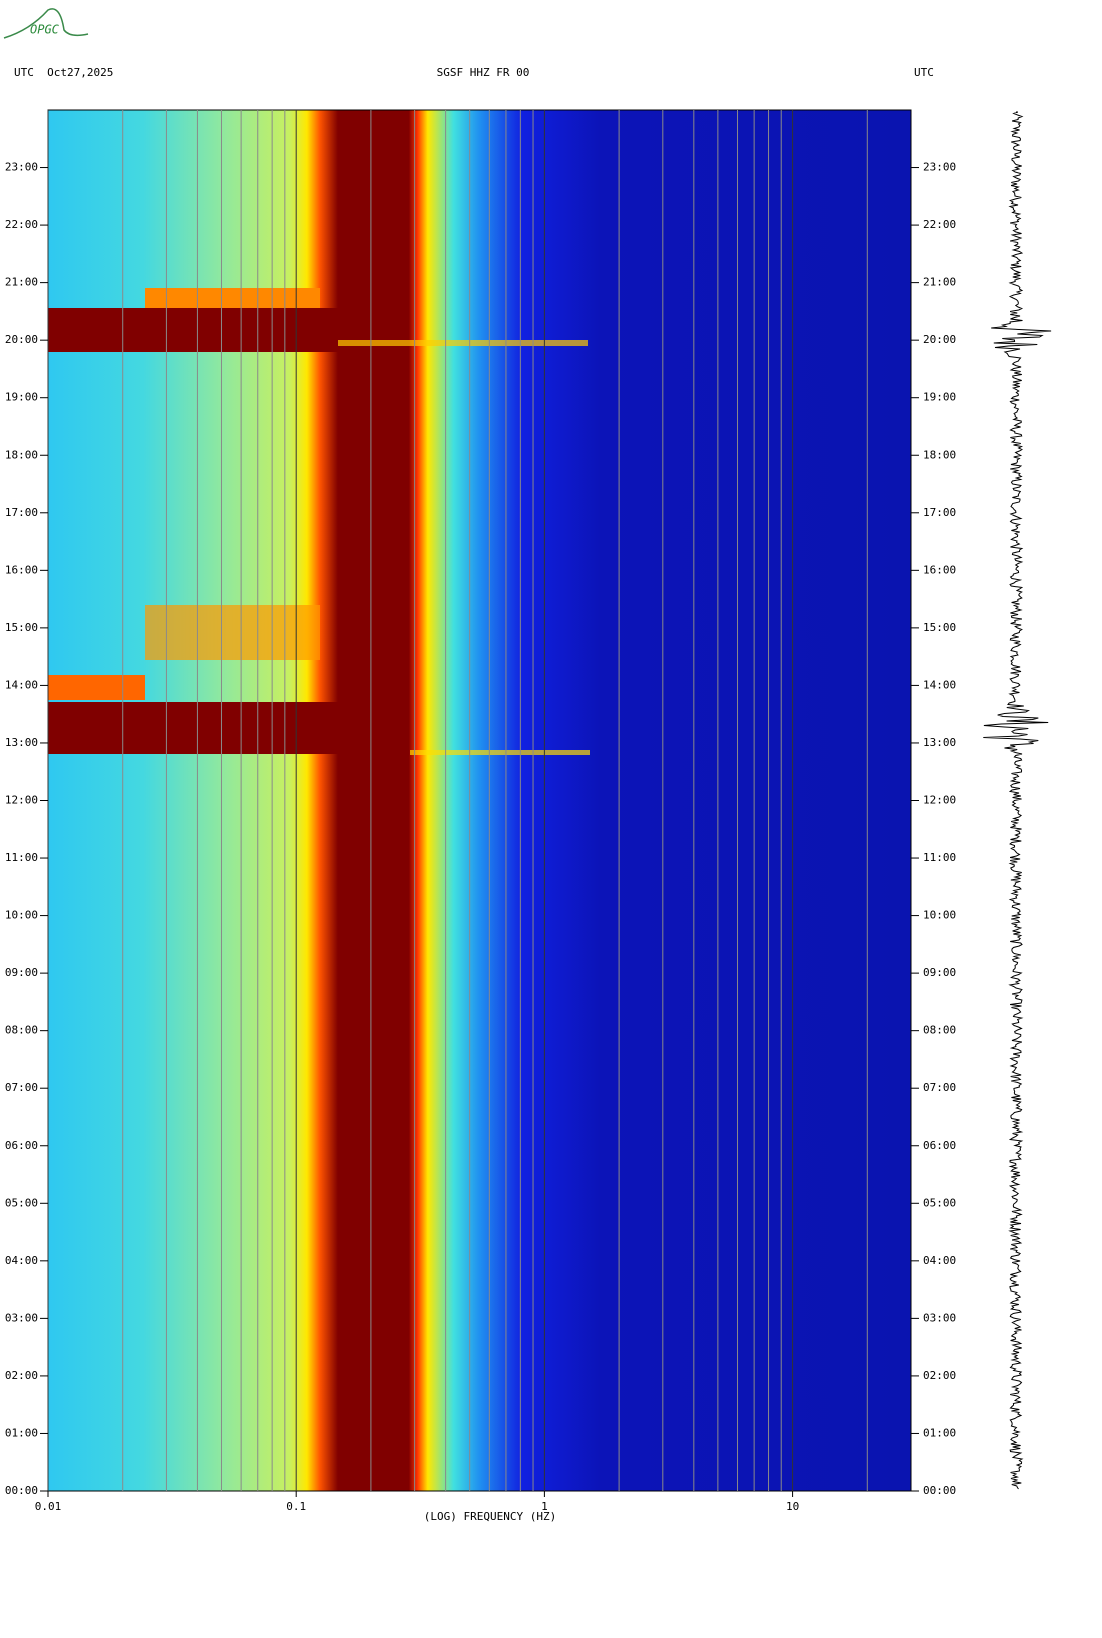 The image size is (1102, 1638). I want to click on chart-title: SGSF HHZ FR 00, so click(483, 72).